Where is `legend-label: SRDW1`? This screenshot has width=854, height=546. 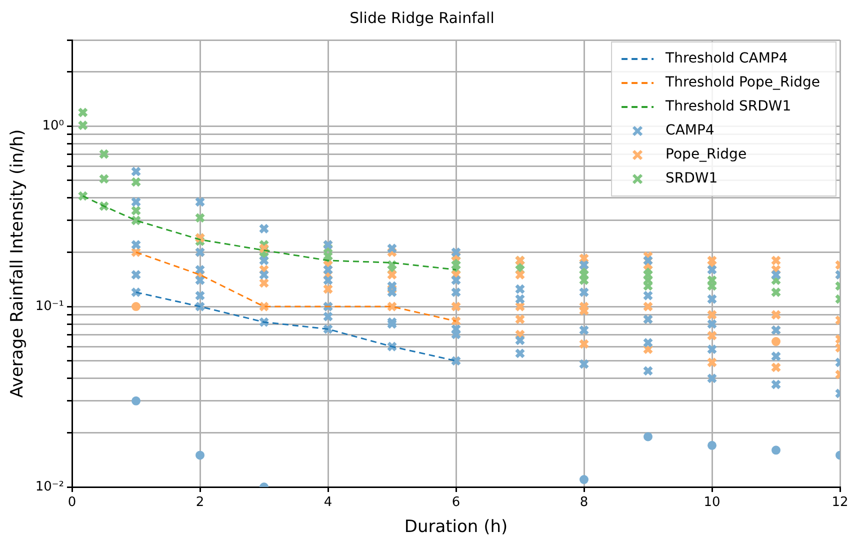 legend-label: SRDW1 is located at coordinates (692, 178).